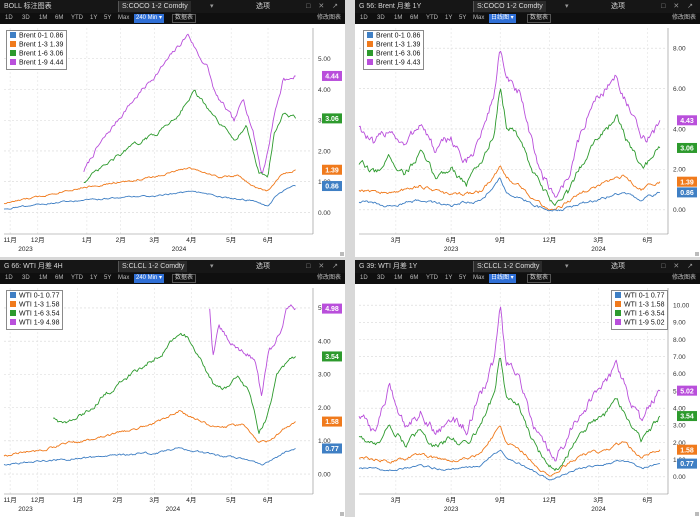 This screenshot has width=700, height=517. I want to click on x-tick-label: 6月, so click(451, 240).